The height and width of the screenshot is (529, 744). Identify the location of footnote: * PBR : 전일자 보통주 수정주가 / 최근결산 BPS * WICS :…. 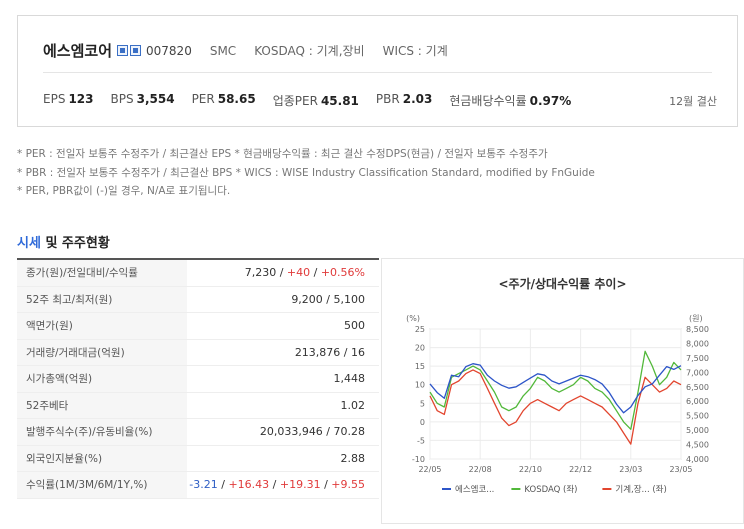
(306, 172).